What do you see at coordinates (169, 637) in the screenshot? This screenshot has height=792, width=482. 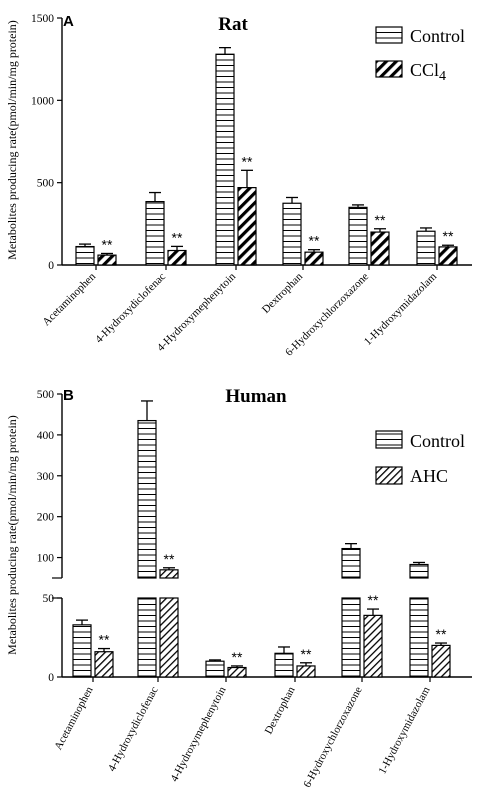 I see `bar-ahc-lower` at bounding box center [169, 637].